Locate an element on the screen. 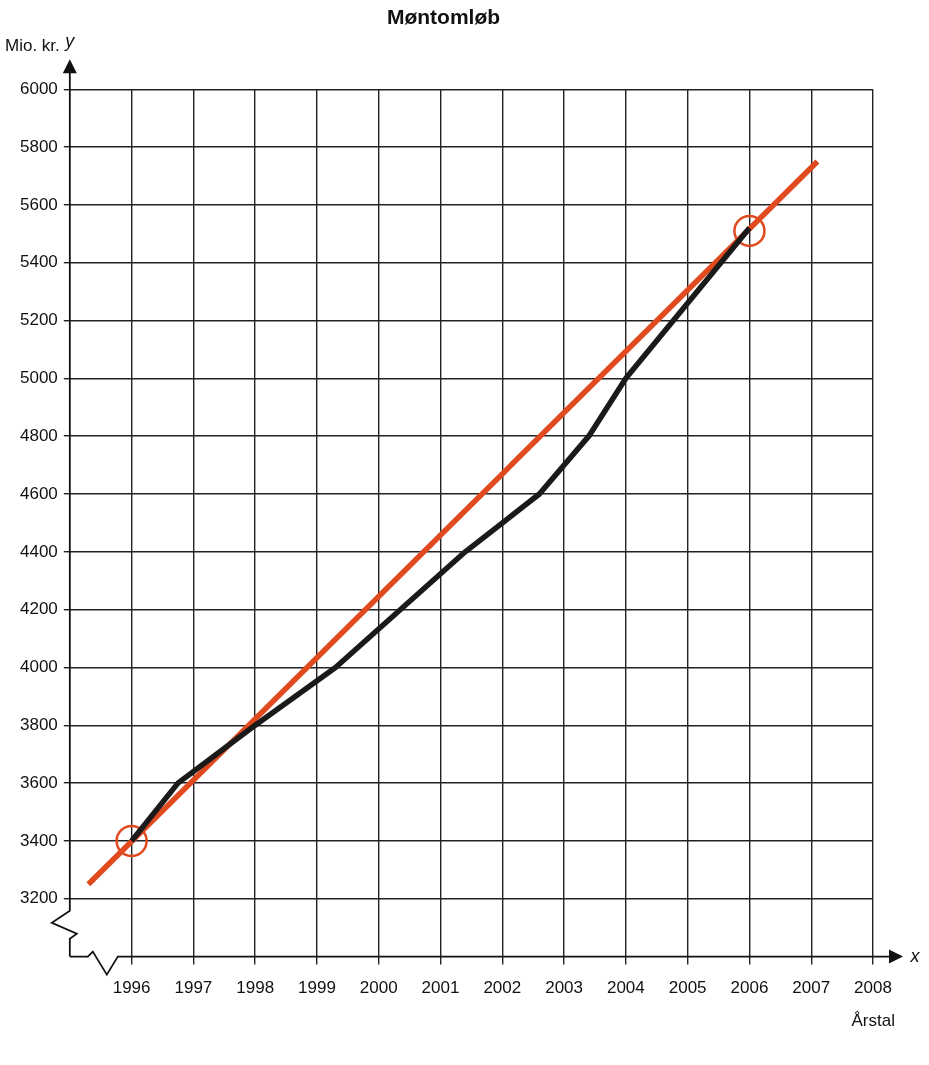 Image resolution: width=929 pixels, height=1065 pixels. text: y is located at coordinates (69, 41).